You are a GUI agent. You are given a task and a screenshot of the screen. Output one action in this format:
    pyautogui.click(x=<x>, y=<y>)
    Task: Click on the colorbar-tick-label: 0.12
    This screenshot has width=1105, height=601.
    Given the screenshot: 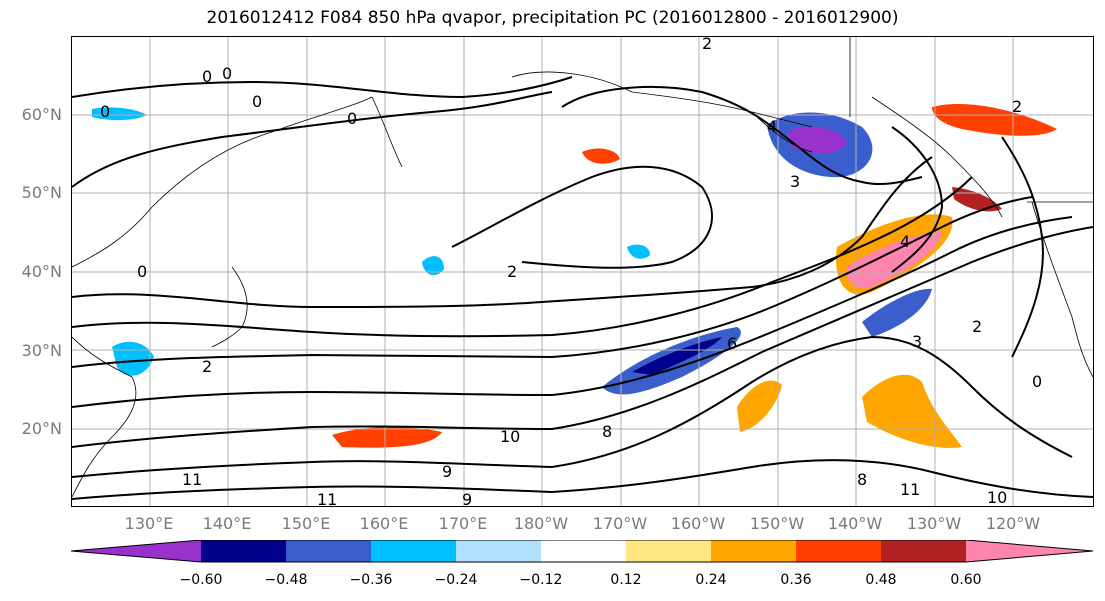 What is the action you would take?
    pyautogui.click(x=626, y=580)
    